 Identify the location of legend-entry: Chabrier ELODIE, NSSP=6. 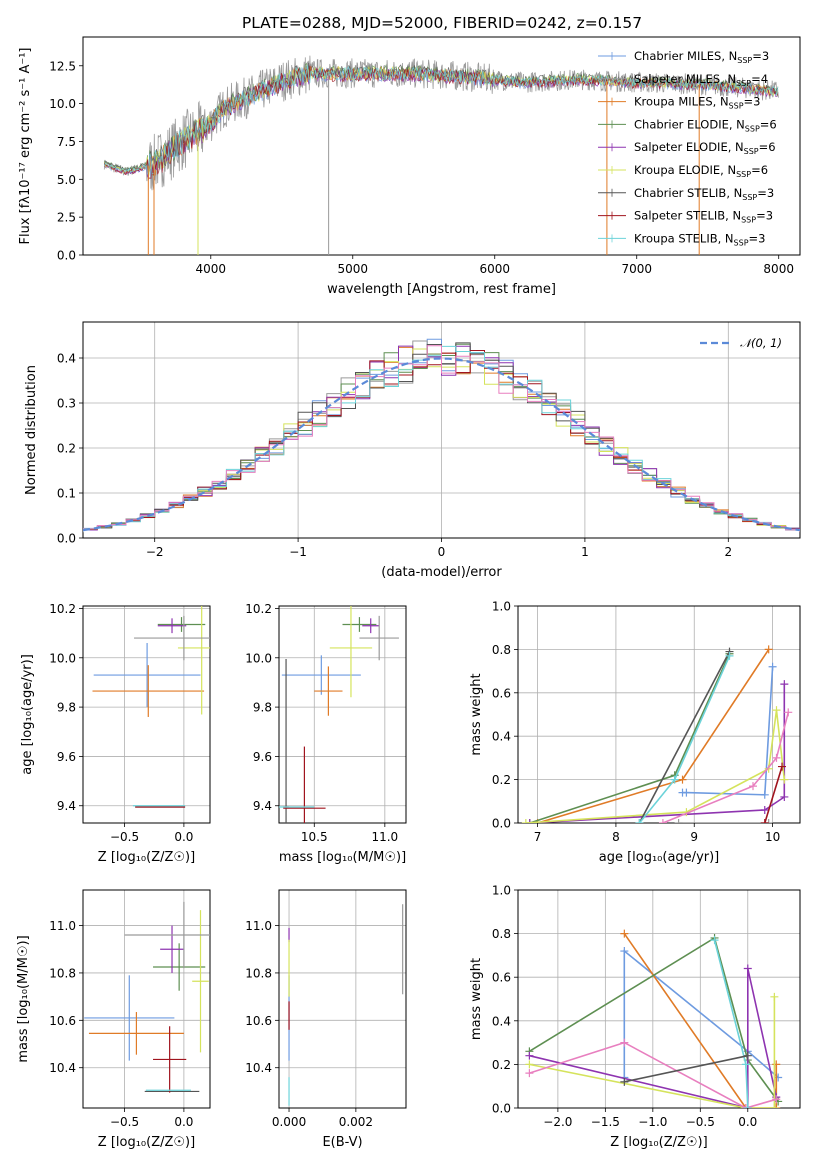
(705, 125).